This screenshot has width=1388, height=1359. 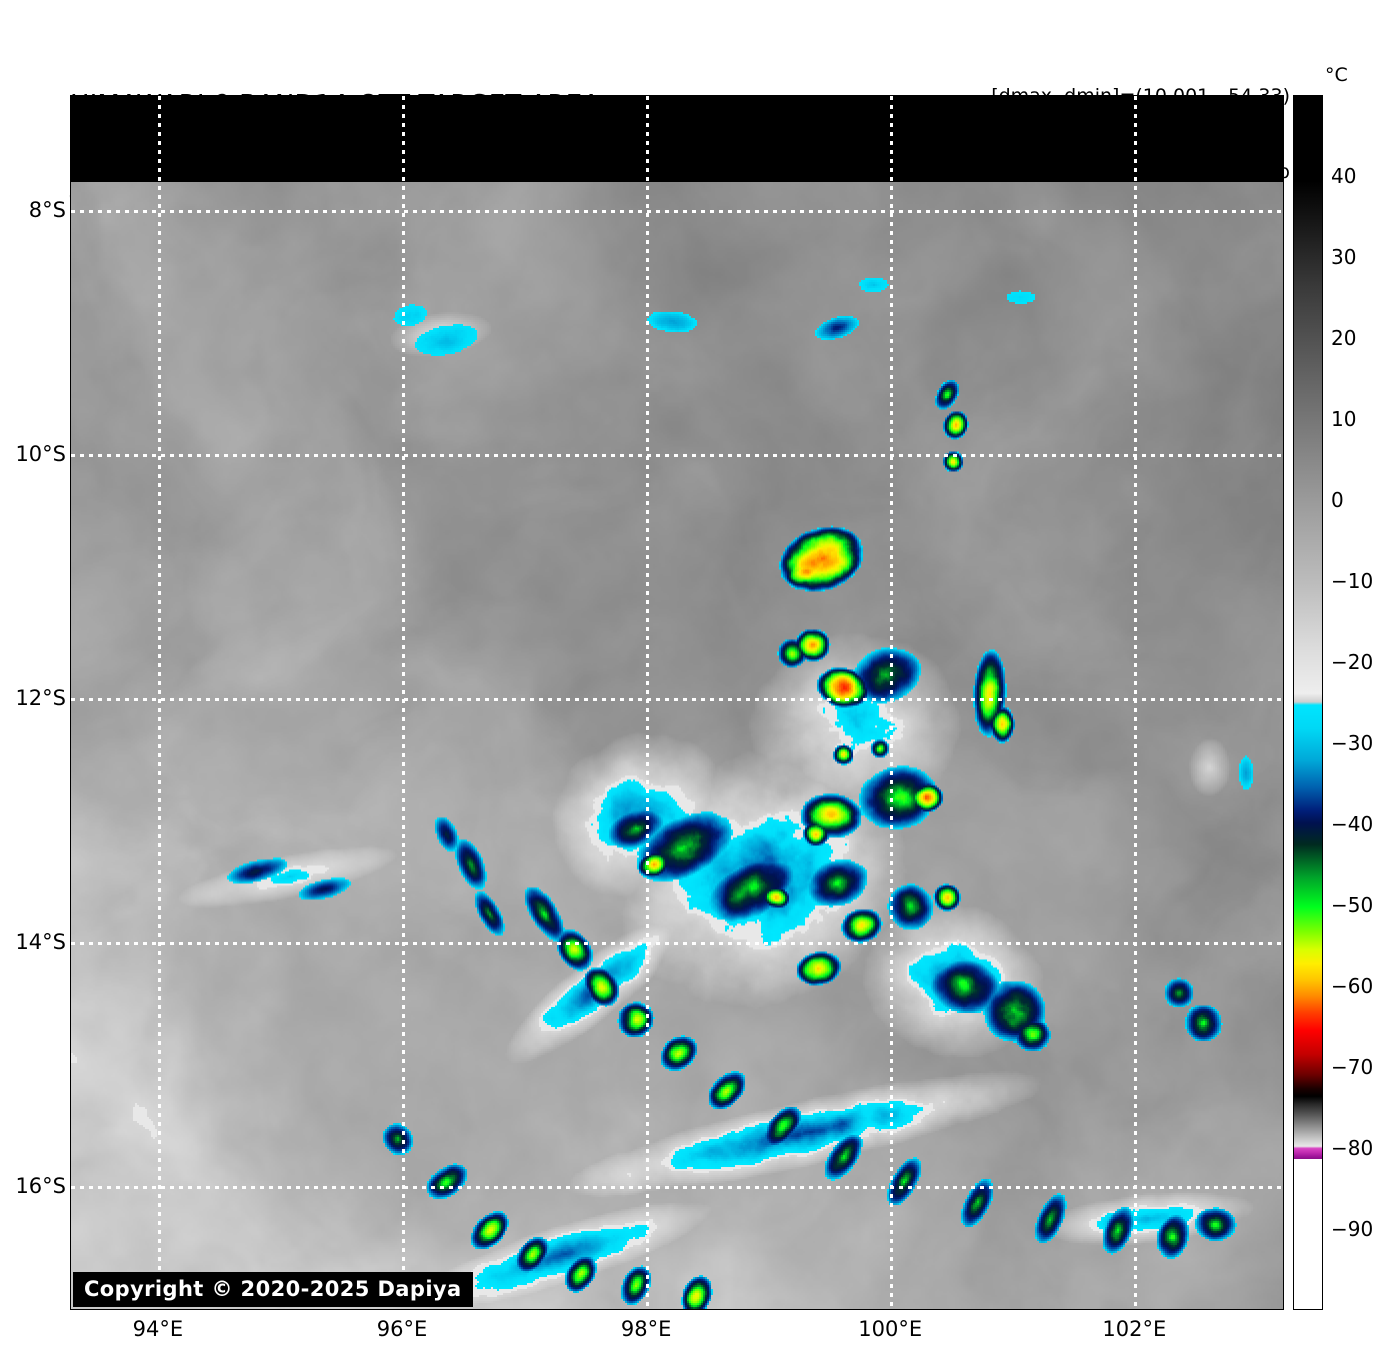 What do you see at coordinates (1344, 338) in the screenshot?
I see `colorbar-tick-label: 20` at bounding box center [1344, 338].